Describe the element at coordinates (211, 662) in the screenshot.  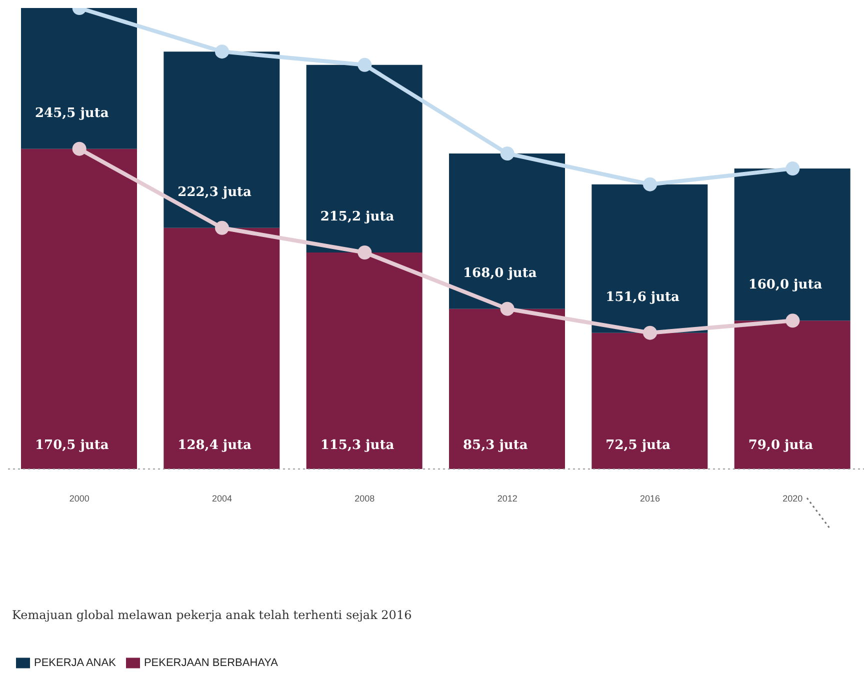
I see `legend-label: PEKERJAAN BERBAHAYA` at that location.